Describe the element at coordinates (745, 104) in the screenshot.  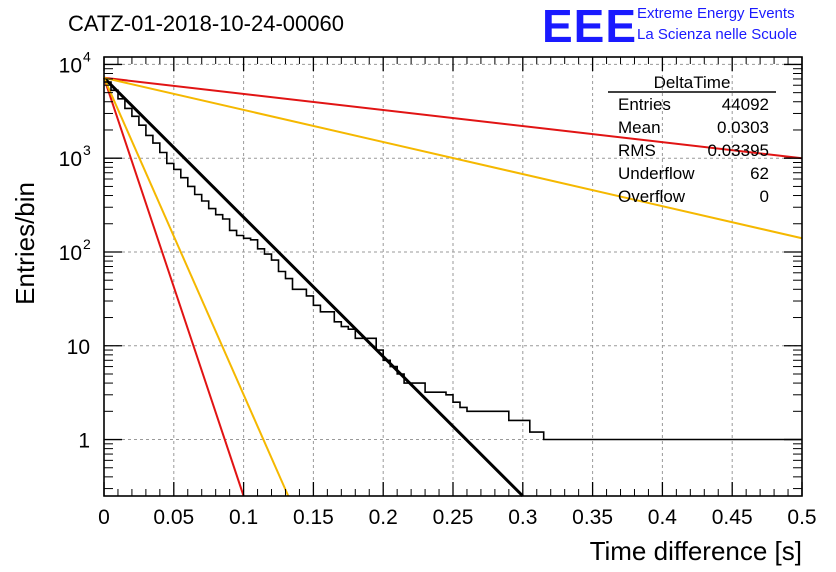
I see `stats-value: 44092` at that location.